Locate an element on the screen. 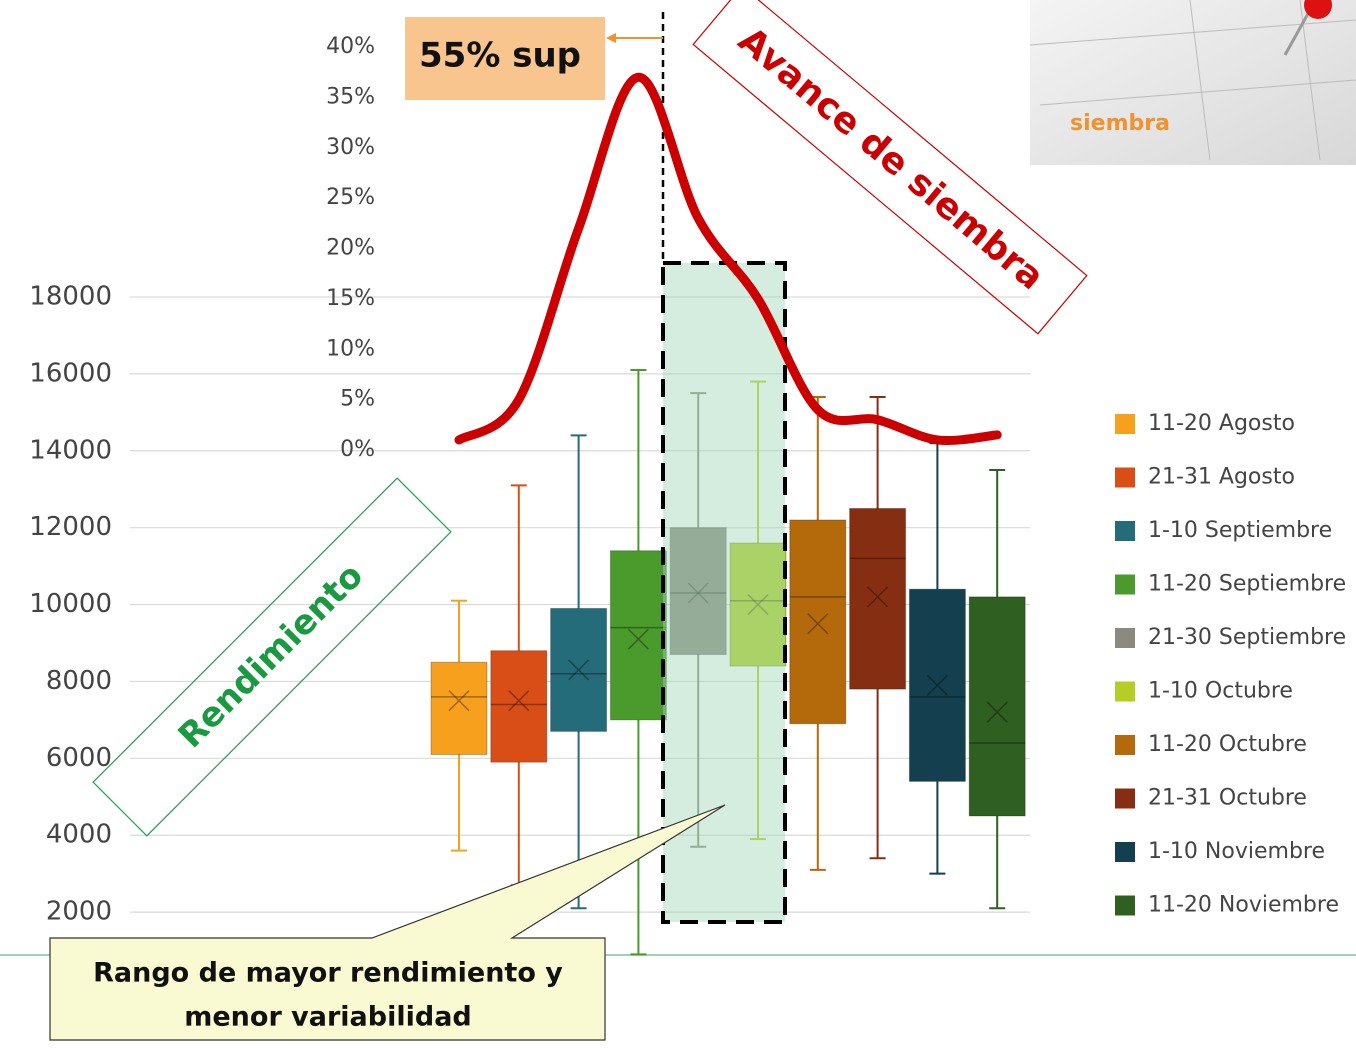 Image resolution: width=1356 pixels, height=1051 pixels. y-tick-label: 14000 is located at coordinates (70, 450).